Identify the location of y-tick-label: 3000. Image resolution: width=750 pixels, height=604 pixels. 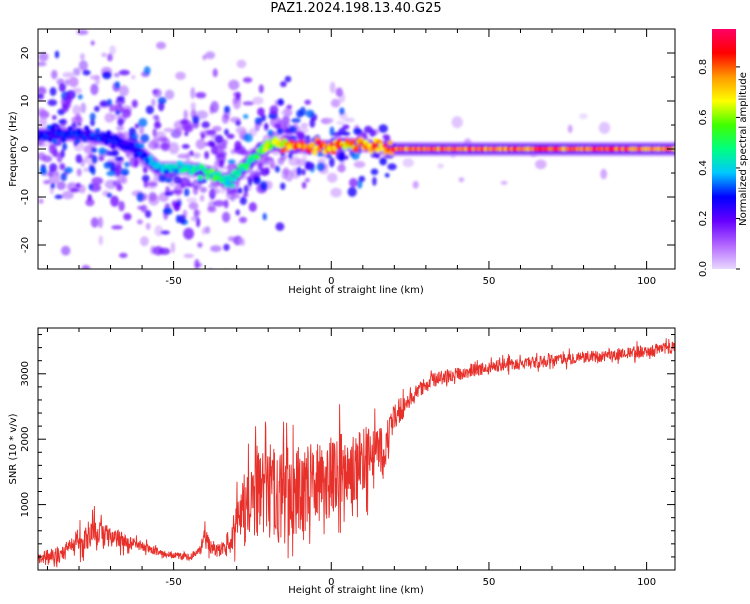
(25, 373).